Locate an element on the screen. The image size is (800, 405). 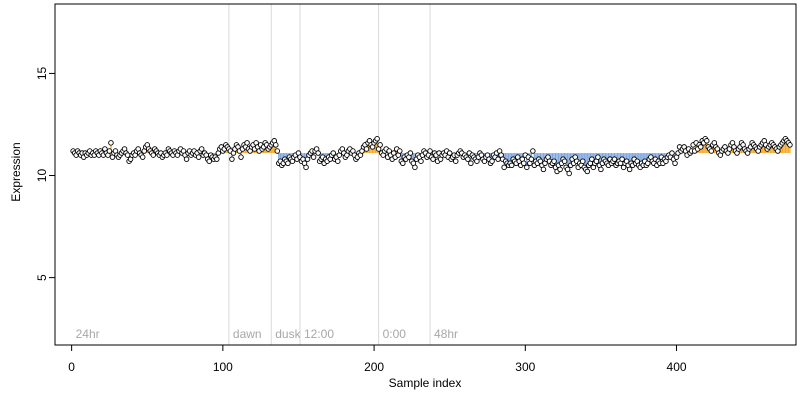
x-axis-label: Sample index is located at coordinates (425, 383).